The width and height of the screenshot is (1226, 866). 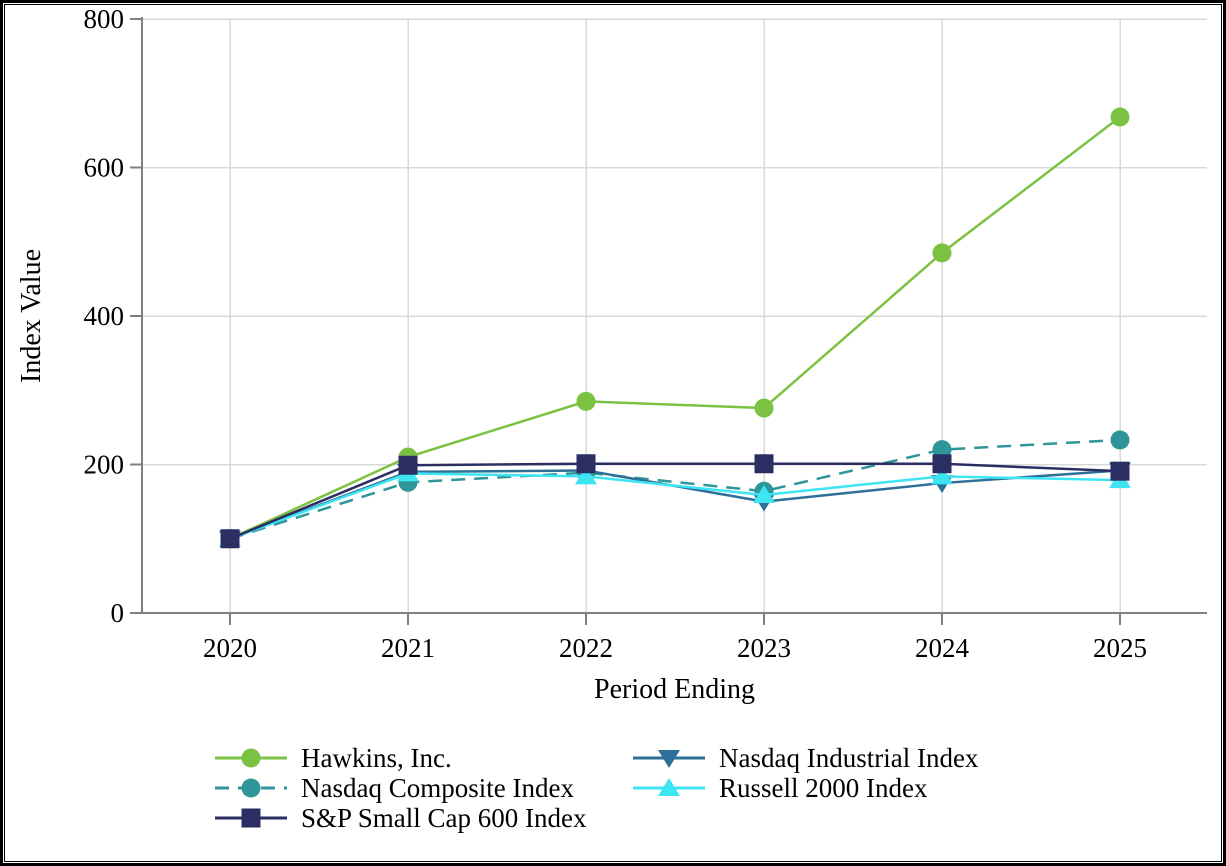 I want to click on y-tick-label: 600, so click(x=104, y=168).